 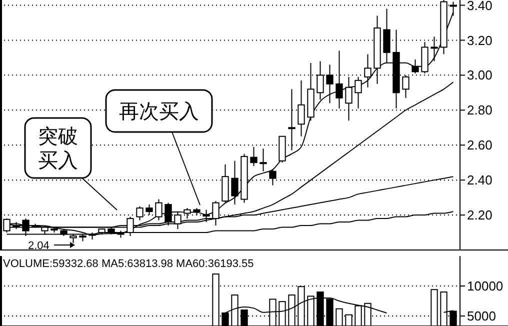 What do you see at coordinates (159, 111) in the screenshot?
I see `annotation: 再次买入` at bounding box center [159, 111].